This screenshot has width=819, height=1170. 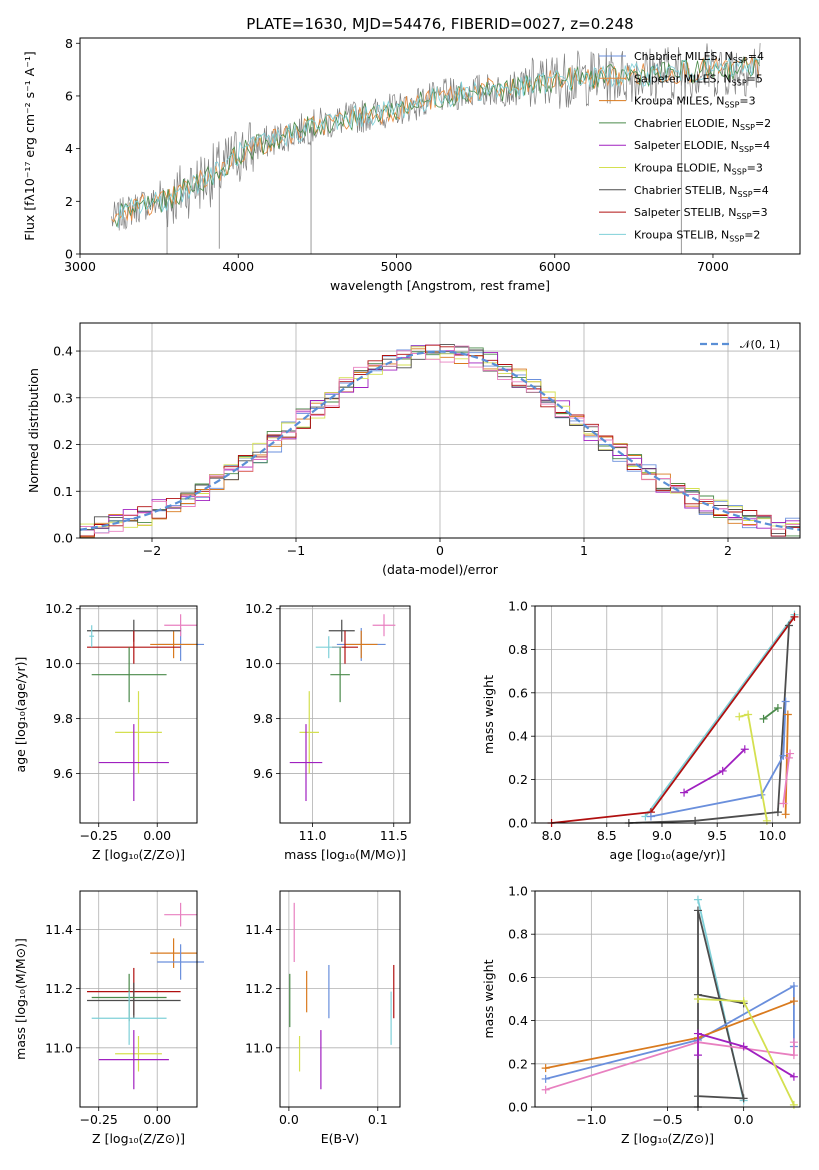 I want to click on x-axis-label: (data-model)/error, so click(x=440, y=569).